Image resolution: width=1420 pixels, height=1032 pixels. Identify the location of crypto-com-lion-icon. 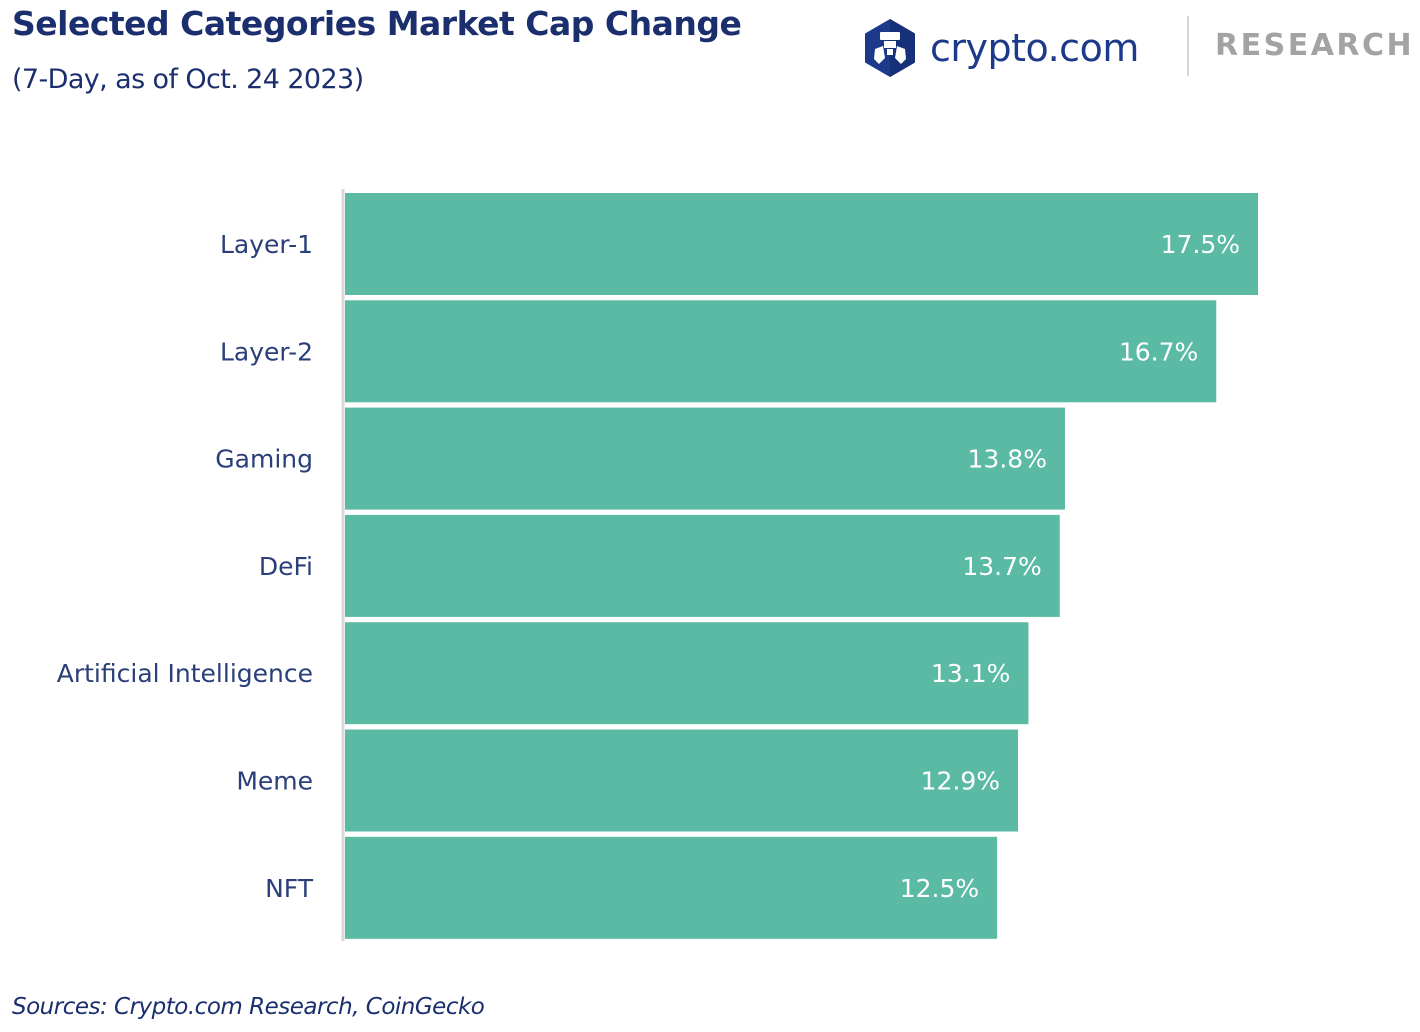
(890, 48).